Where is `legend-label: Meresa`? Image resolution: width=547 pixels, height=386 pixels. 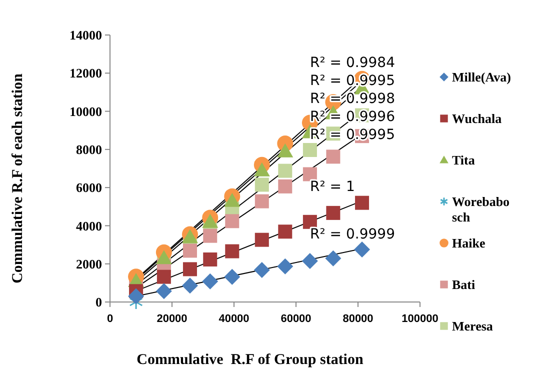
legend-label: Meresa is located at coordinates (473, 326).